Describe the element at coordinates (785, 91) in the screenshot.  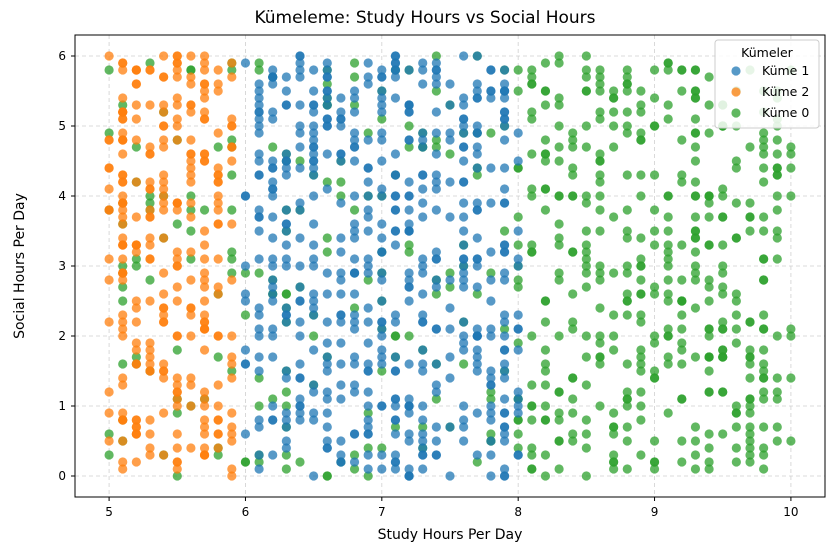
I see `legend-label: Küme 2` at that location.